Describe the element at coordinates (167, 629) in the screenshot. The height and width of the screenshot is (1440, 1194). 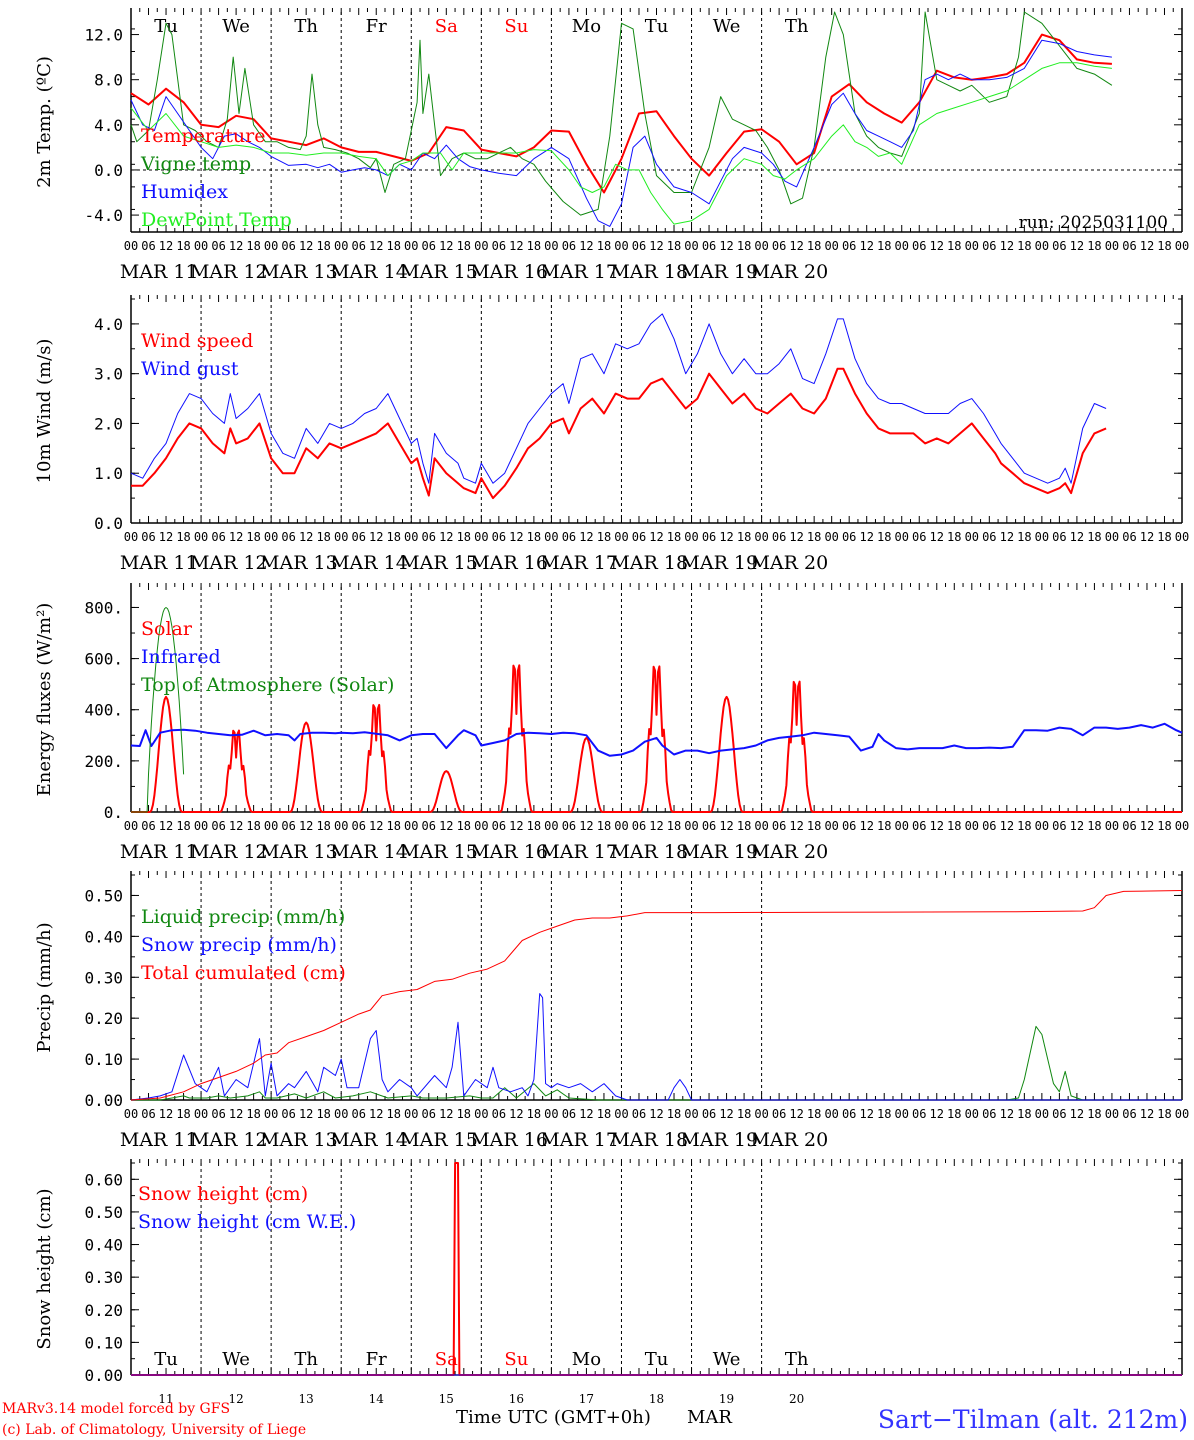
I see `legend-entry: Solar` at that location.